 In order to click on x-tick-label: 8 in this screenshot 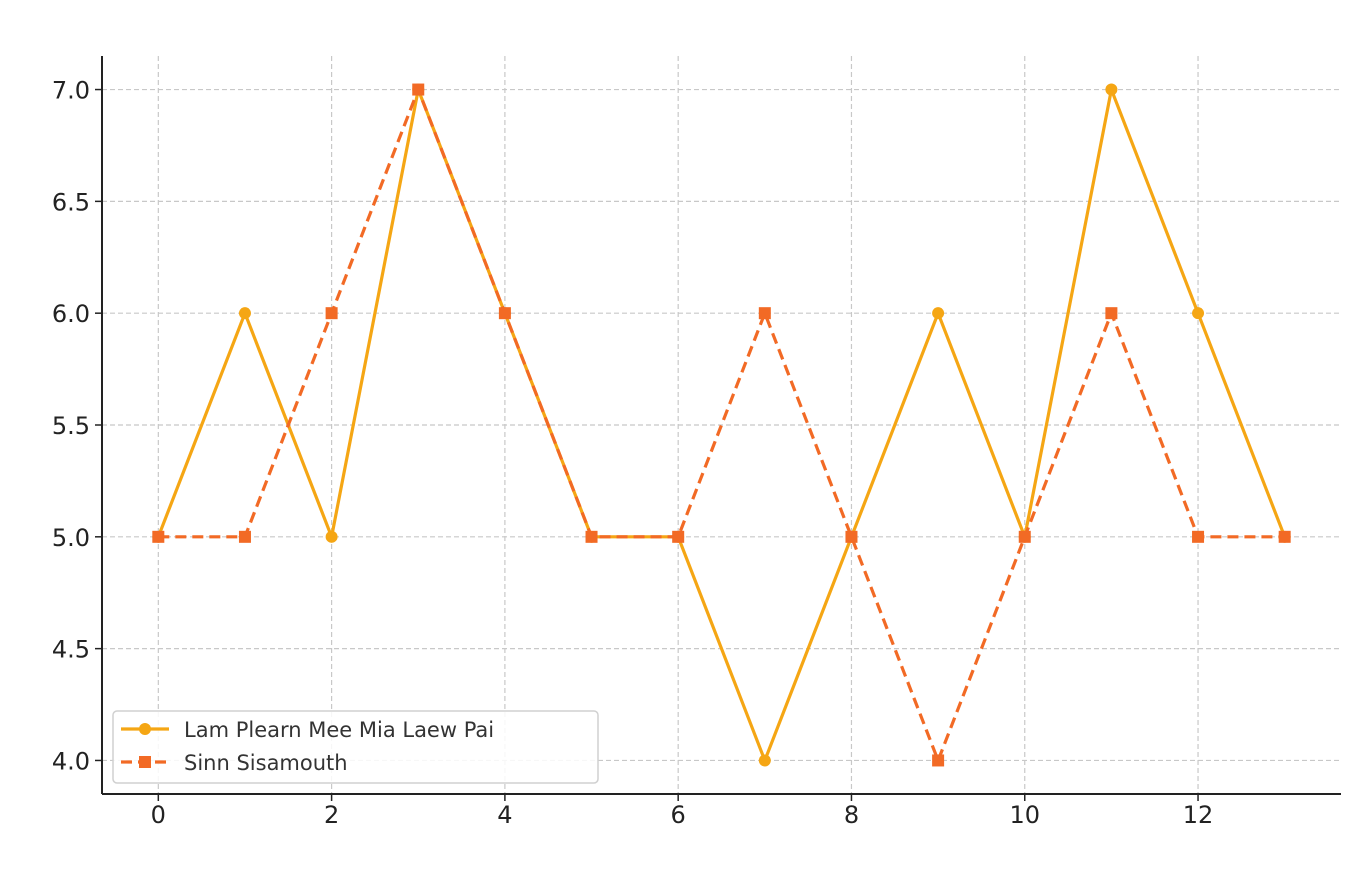, I will do `click(851, 815)`.